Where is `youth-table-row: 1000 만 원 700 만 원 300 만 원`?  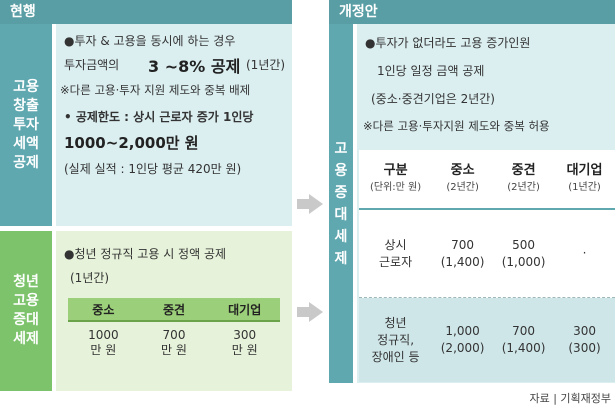
youth-table-row: 1000 만 원 700 만 원 300 만 원 is located at coordinates (174, 340).